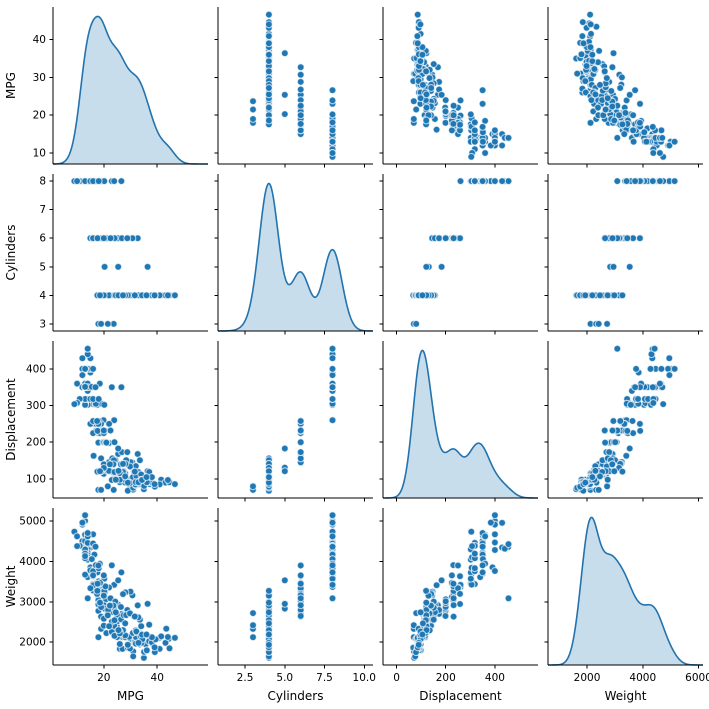 This screenshot has width=709, height=709. What do you see at coordinates (42, 239) in the screenshot?
I see `y-tick-label: 6` at bounding box center [42, 239].